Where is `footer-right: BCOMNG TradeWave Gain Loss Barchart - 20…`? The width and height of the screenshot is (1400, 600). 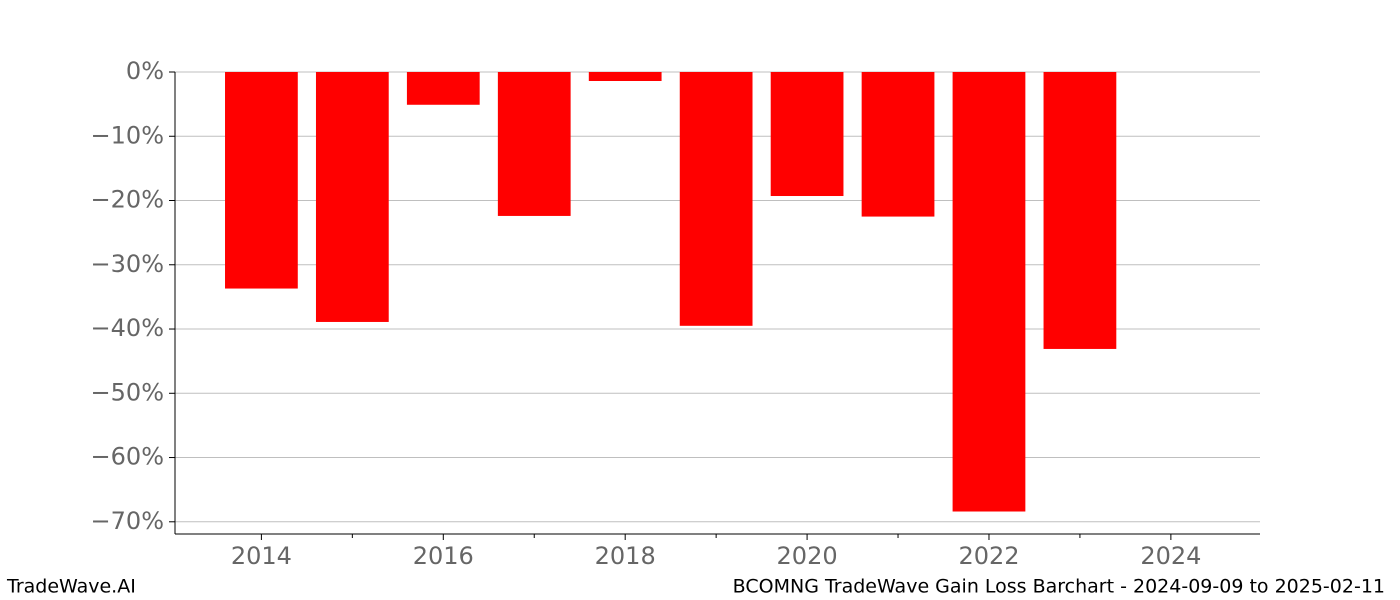
footer-right: BCOMNG TradeWave Gain Loss Barchart - 20… is located at coordinates (1059, 587).